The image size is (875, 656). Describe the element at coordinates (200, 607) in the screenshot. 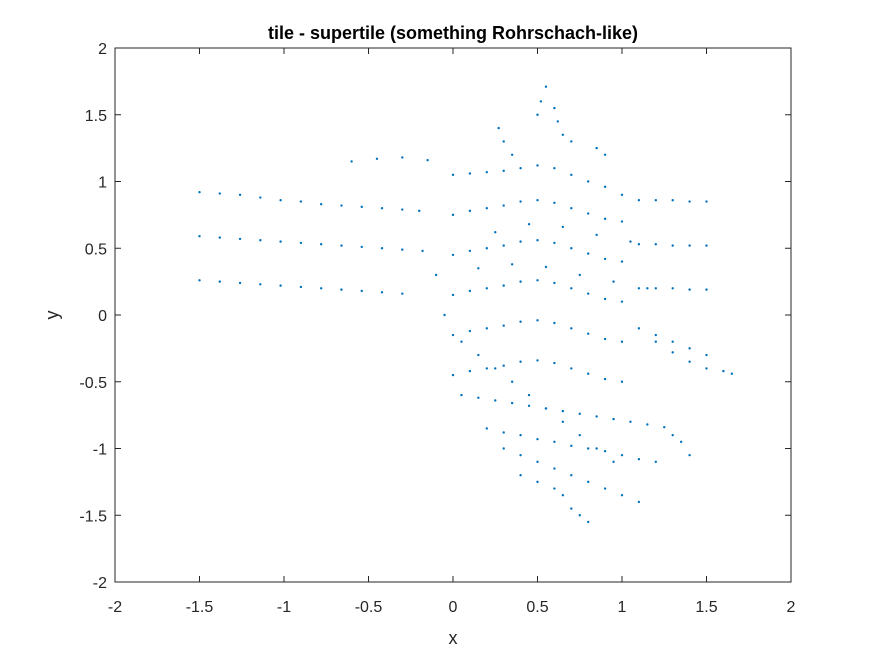

I see `x-tick-label: -1.5` at that location.